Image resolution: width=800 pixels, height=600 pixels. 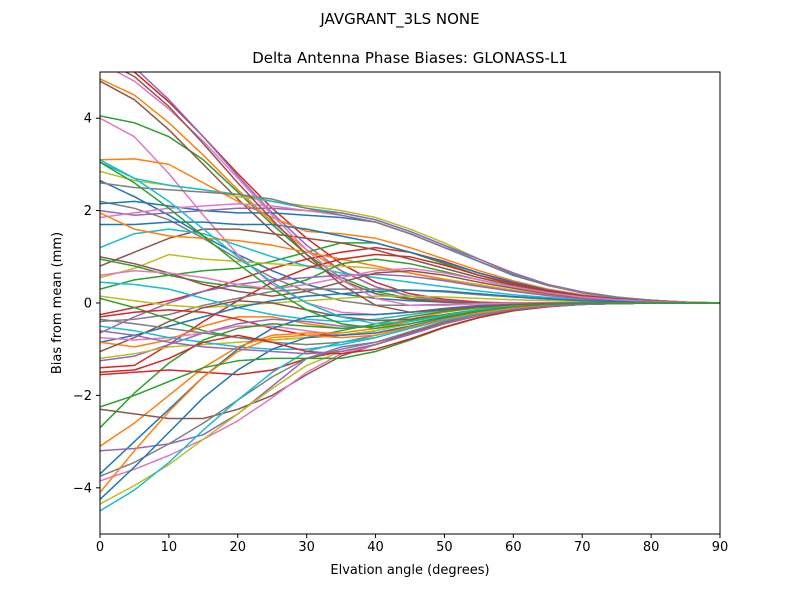 I want to click on y-axis-ticks: −4 −2 0 2 4, so click(x=86, y=304).